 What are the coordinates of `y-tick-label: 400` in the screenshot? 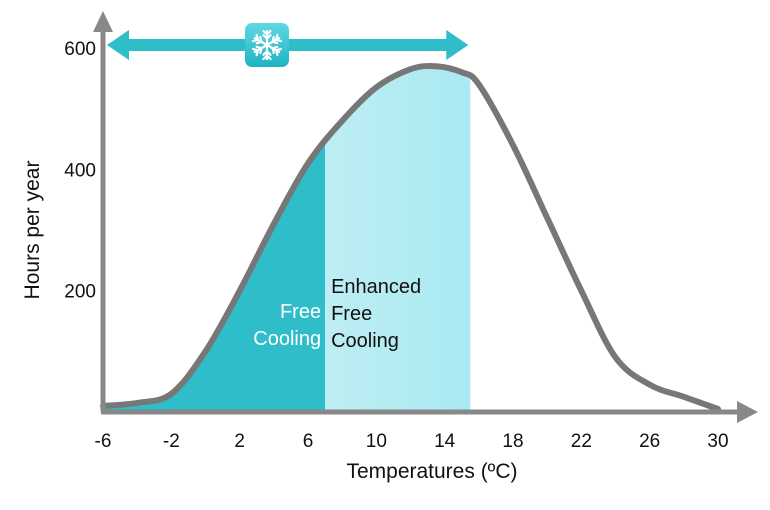 It's located at (80, 170).